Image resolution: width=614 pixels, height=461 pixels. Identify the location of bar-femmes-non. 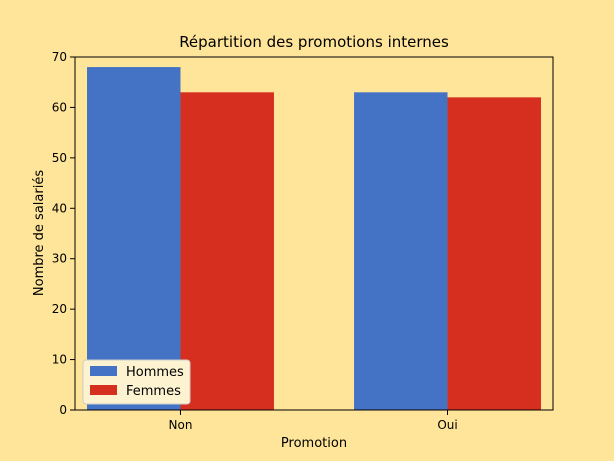
(227, 251).